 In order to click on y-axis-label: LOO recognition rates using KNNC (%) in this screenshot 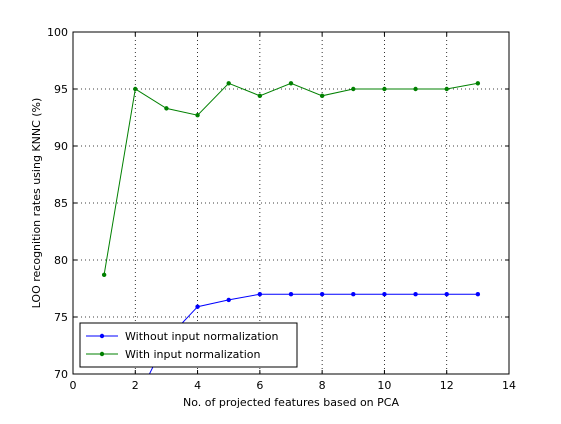, I will do `click(36, 203)`.